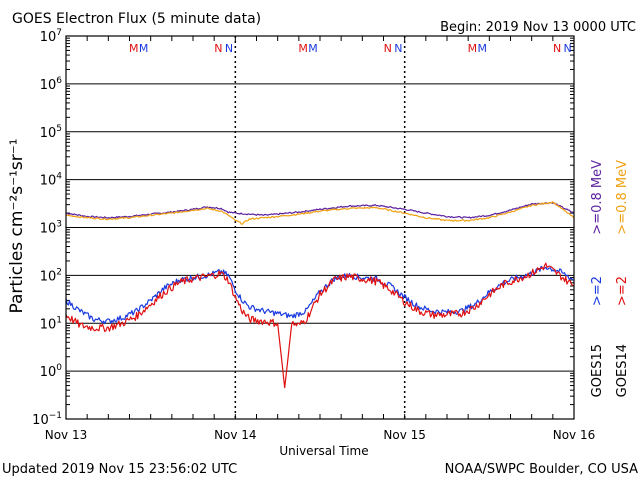 This screenshot has height=480, width=640. Describe the element at coordinates (17, 225) in the screenshot. I see `y-axis-label: Particles cm⁻²s⁻¹sr⁻¹` at that location.